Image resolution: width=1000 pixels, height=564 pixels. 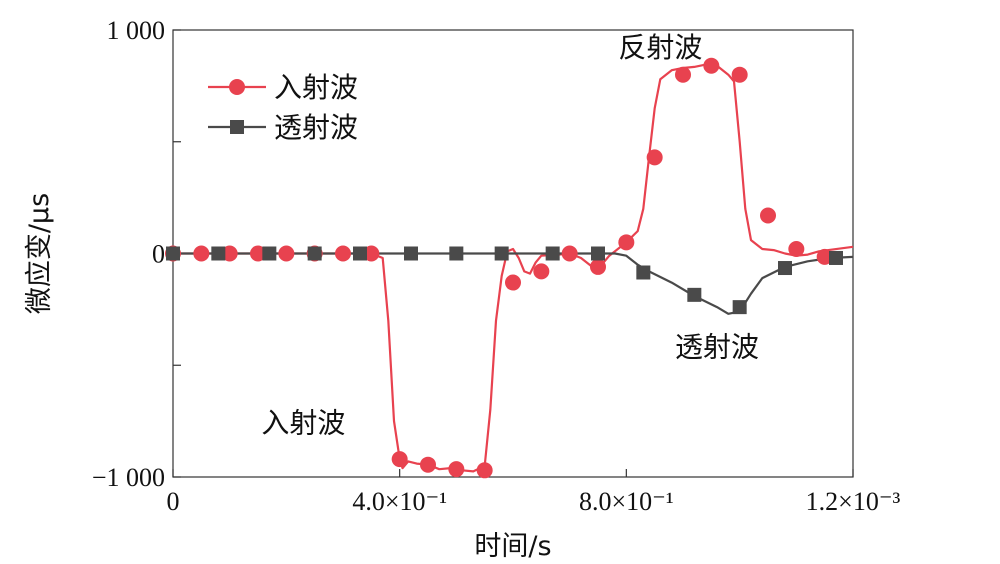 What do you see at coordinates (136, 30) in the screenshot?
I see `y-tick-label: 1 000` at bounding box center [136, 30].